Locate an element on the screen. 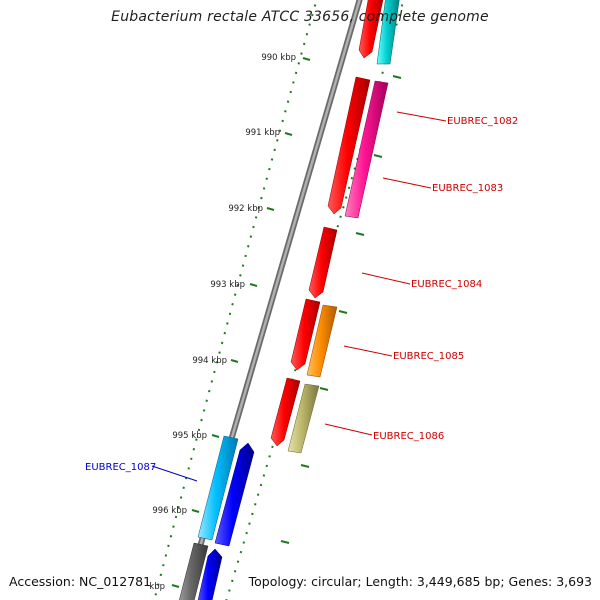  gene-label: EUBREC_1086 is located at coordinates (408, 436).